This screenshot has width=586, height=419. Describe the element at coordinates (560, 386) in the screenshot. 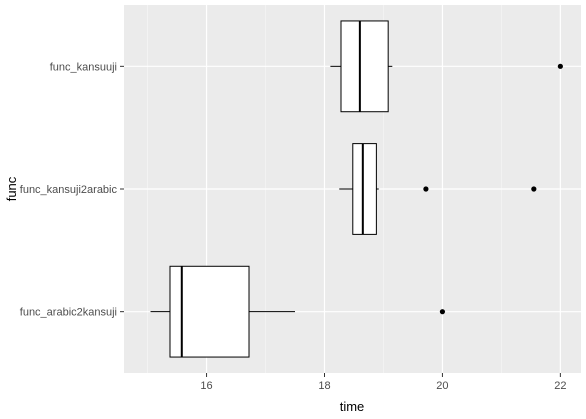

I see `x-tick-label: 22` at that location.